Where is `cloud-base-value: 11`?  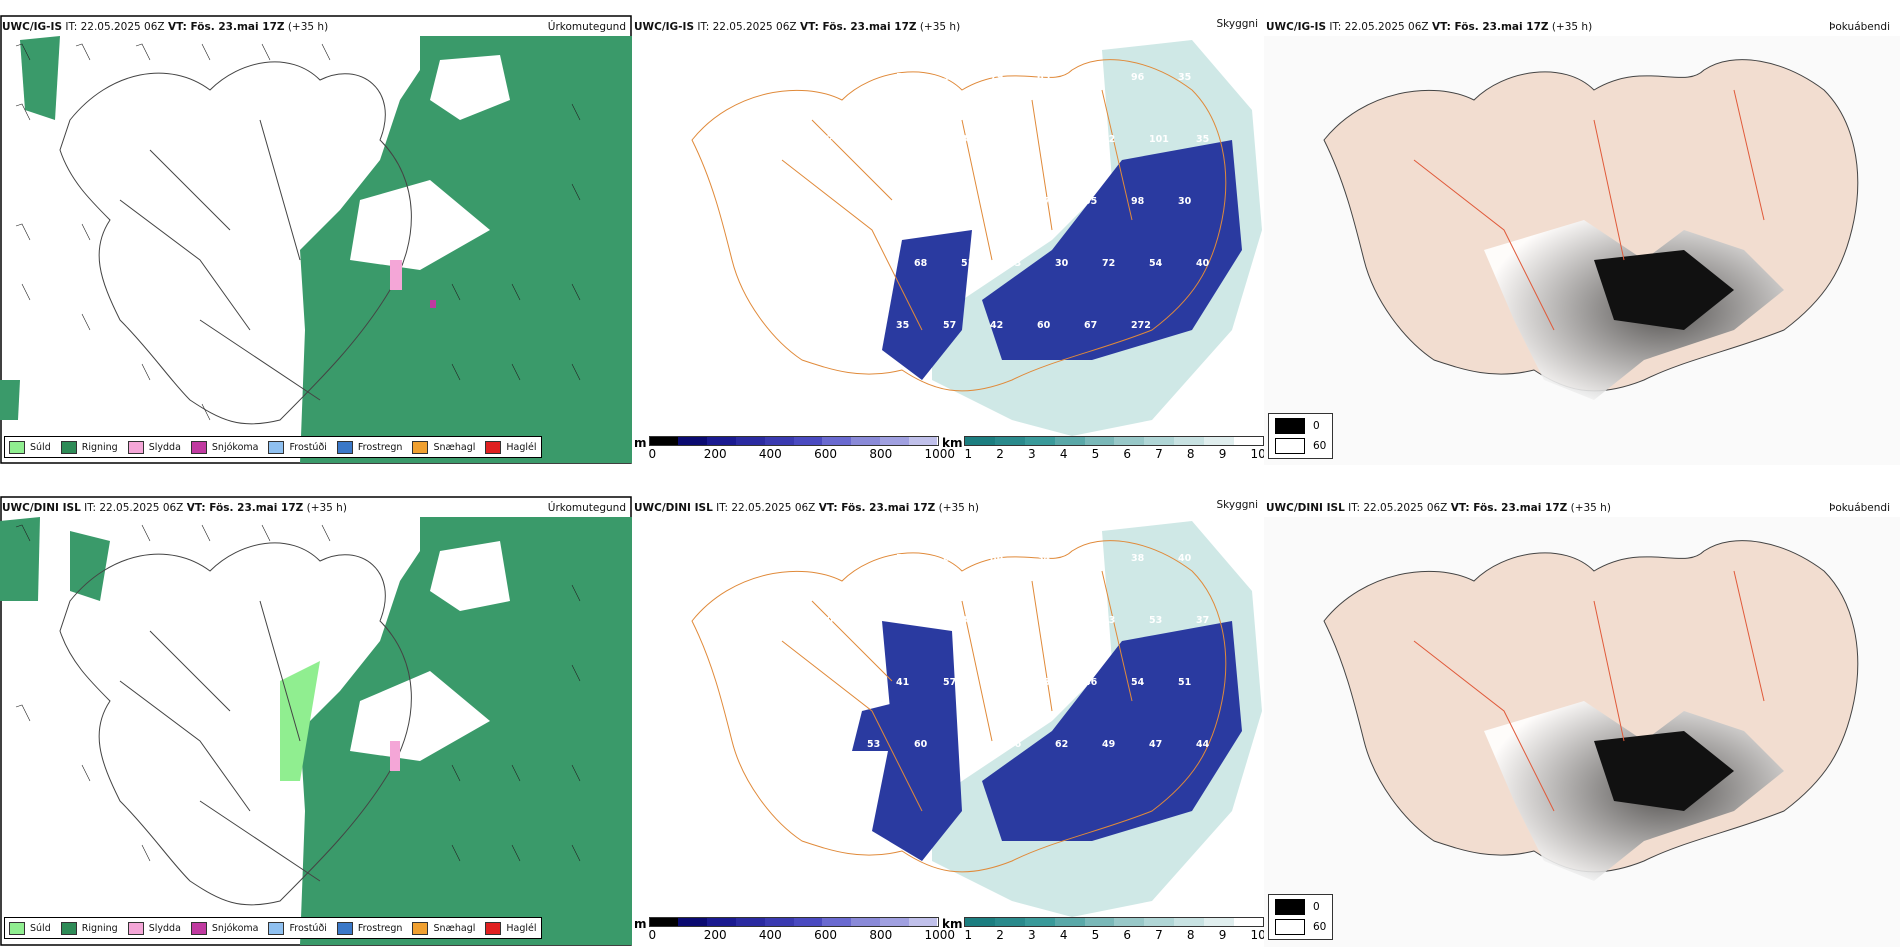
cloud-base-value: 11 is located at coordinates (855, 201).